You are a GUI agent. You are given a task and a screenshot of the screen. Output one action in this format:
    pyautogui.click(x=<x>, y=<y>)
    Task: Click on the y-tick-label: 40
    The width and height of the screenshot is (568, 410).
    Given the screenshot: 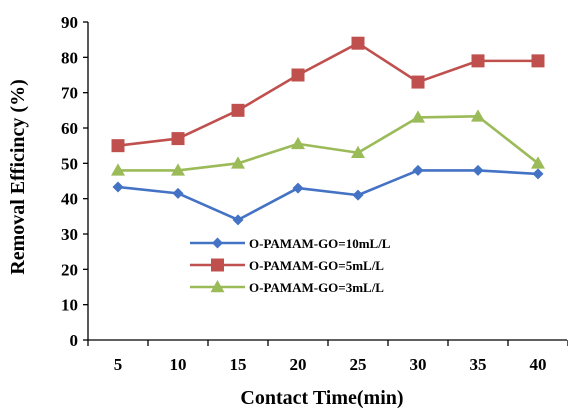 What is the action you would take?
    pyautogui.click(x=69, y=199)
    